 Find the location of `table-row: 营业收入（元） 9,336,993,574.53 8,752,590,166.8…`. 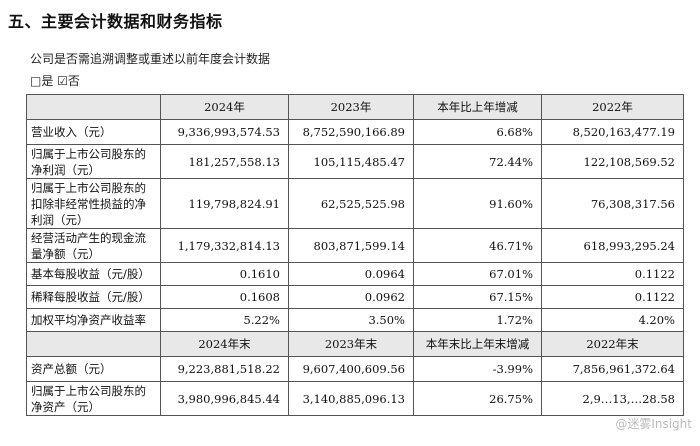

table-row: 营业收入（元） 9,336,993,574.53 8,752,590,166.8… is located at coordinates (355, 132).